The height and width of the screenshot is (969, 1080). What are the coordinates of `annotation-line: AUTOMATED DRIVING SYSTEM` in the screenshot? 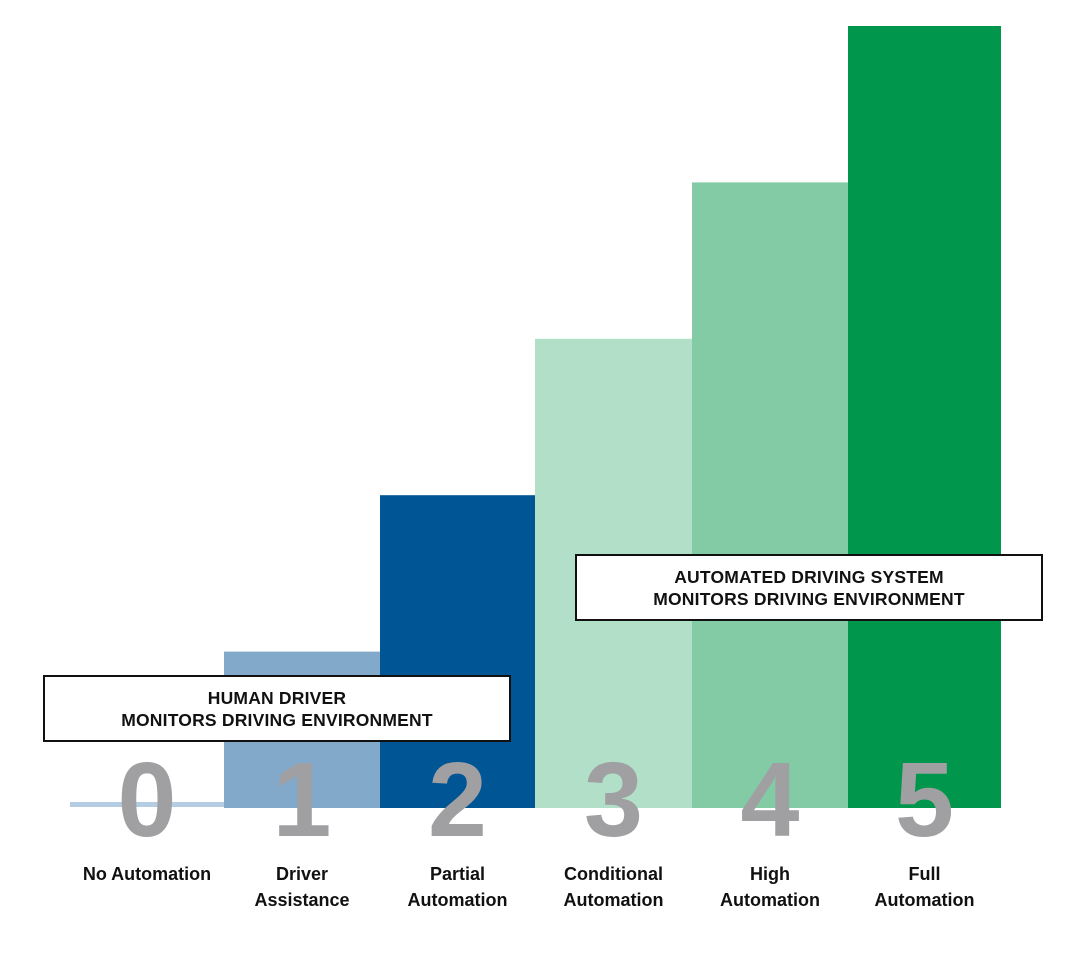 It's located at (809, 576).